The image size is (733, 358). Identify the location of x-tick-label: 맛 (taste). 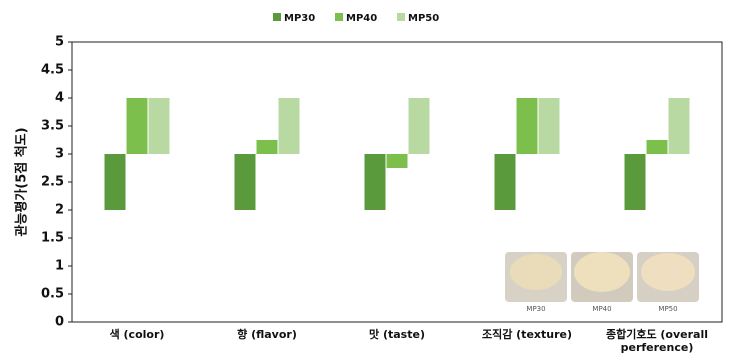
(397, 334).